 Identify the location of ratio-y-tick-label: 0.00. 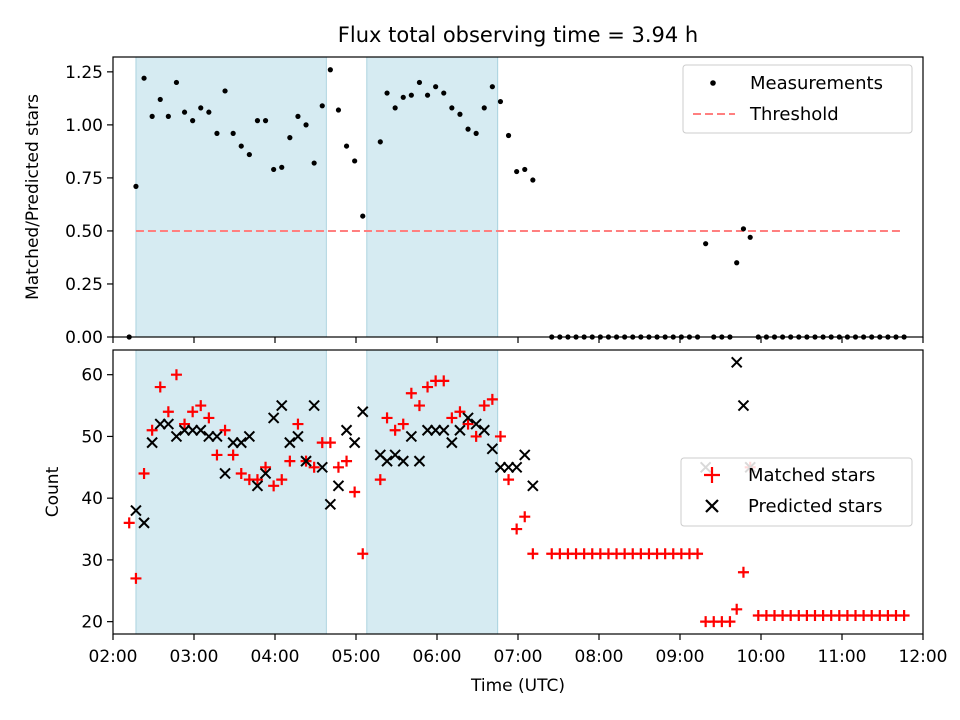
(84, 338).